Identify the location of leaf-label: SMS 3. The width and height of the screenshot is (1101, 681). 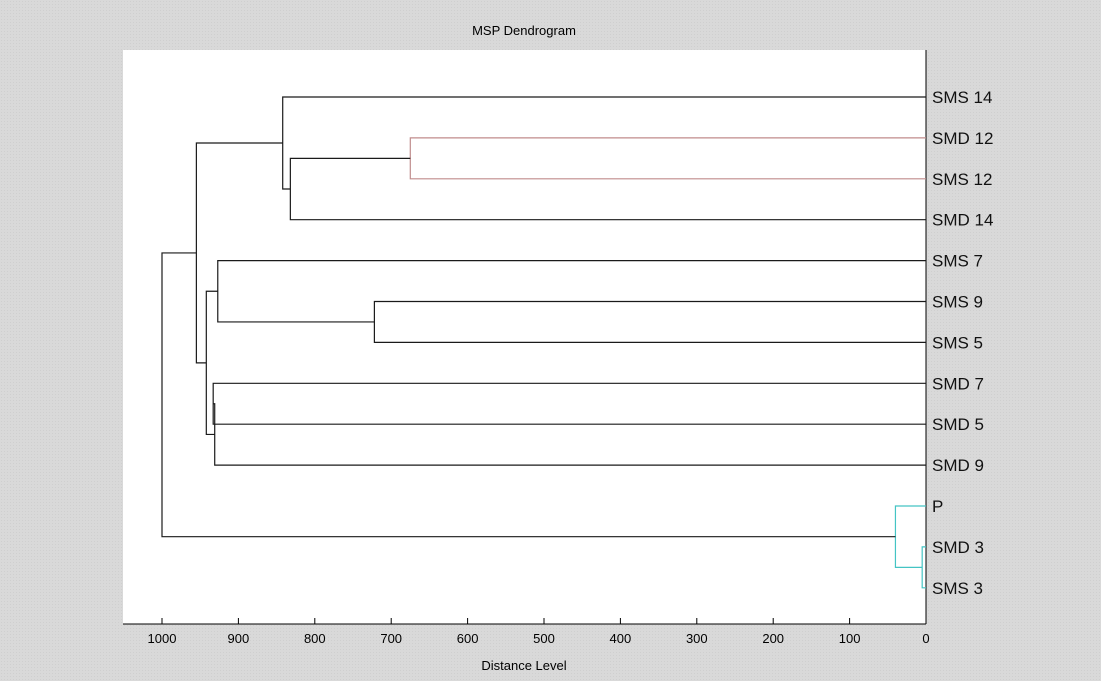
(957, 588).